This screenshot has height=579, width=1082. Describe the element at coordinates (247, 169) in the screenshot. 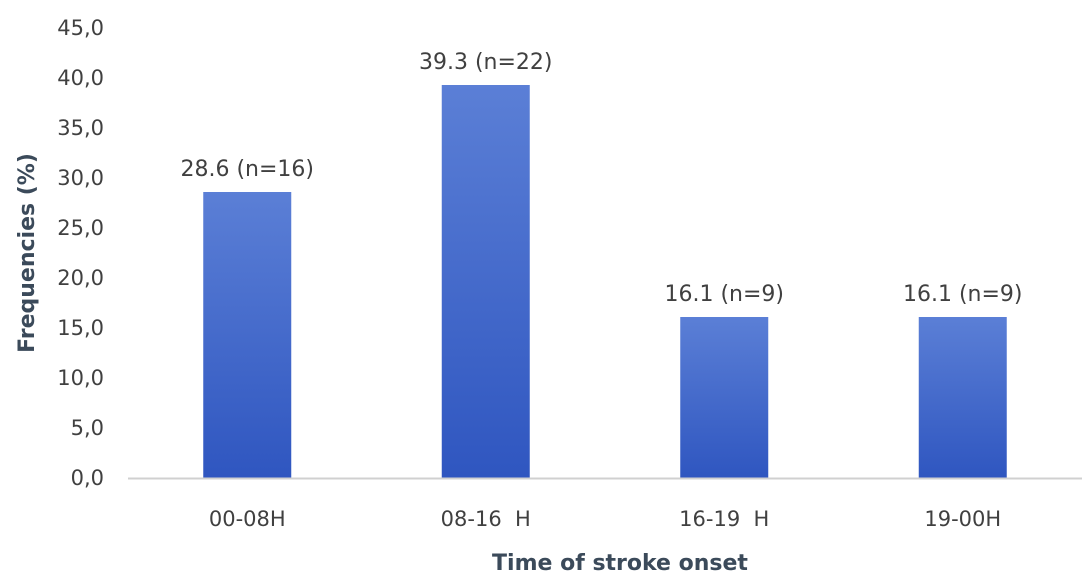

I see `data-label: 28.6 (n=16)` at that location.